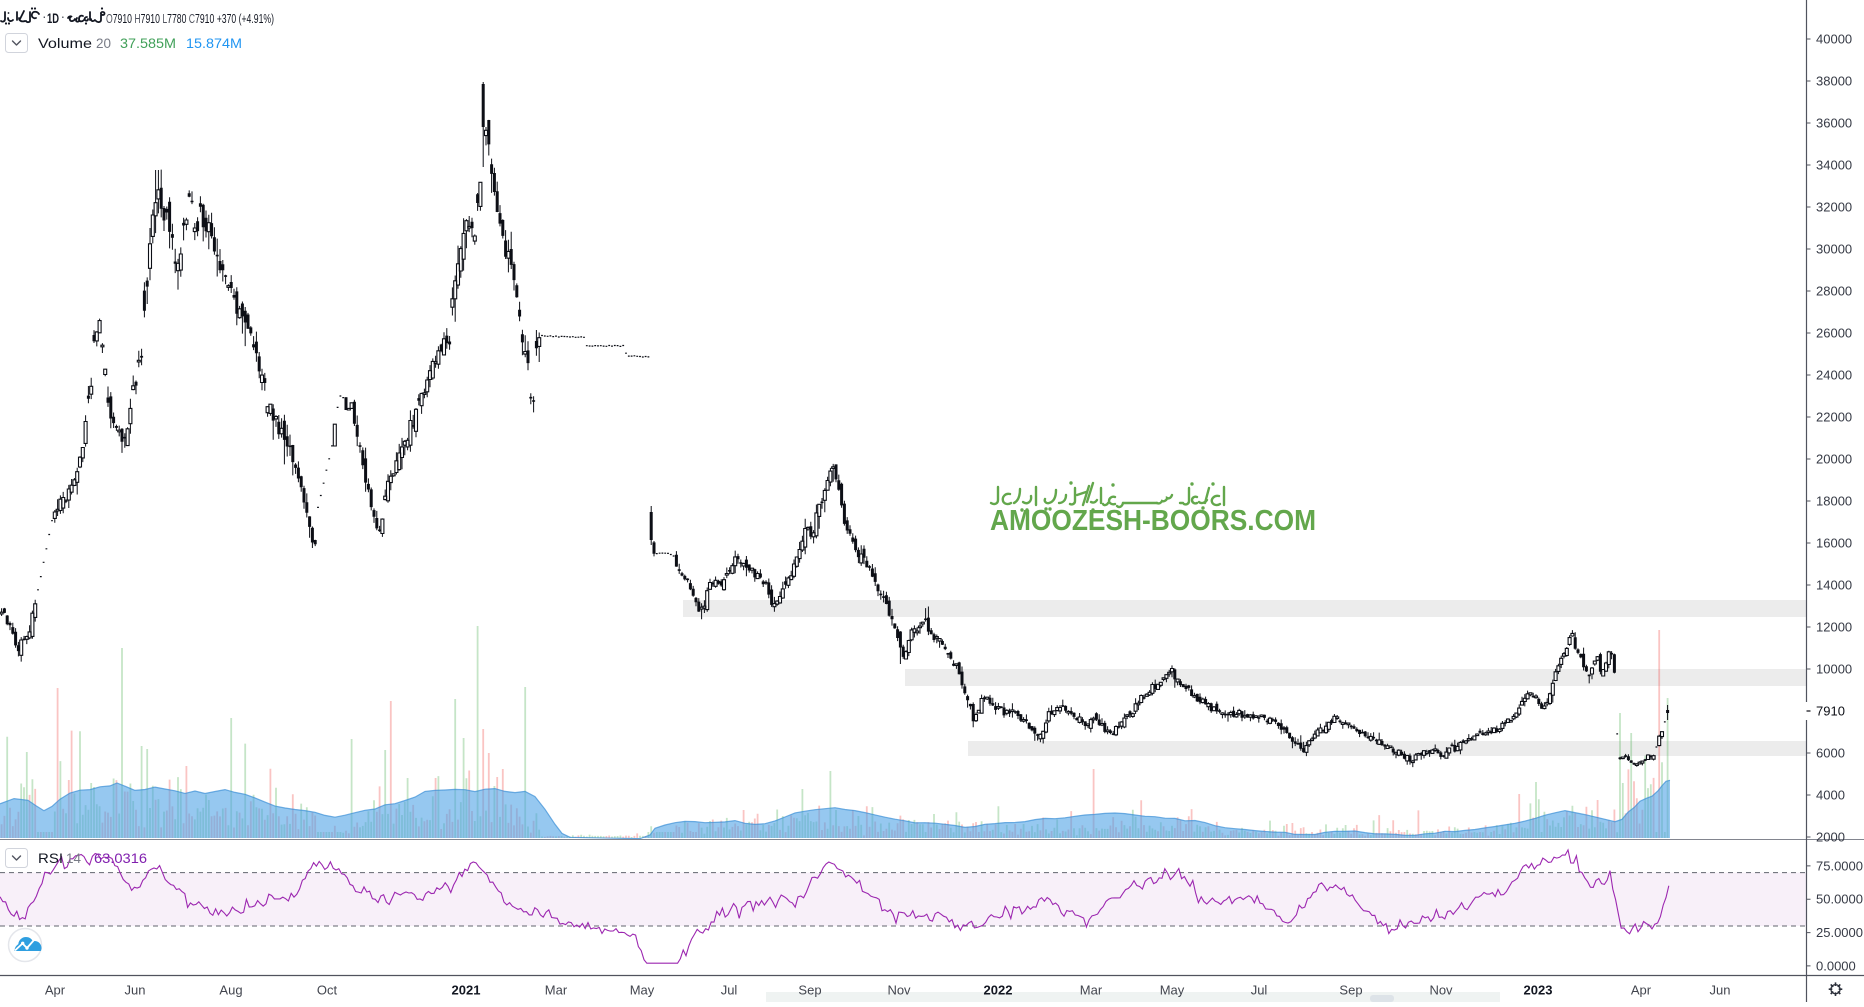 The height and width of the screenshot is (1007, 1864). I want to click on svg-text: Oct, so click(327, 990).